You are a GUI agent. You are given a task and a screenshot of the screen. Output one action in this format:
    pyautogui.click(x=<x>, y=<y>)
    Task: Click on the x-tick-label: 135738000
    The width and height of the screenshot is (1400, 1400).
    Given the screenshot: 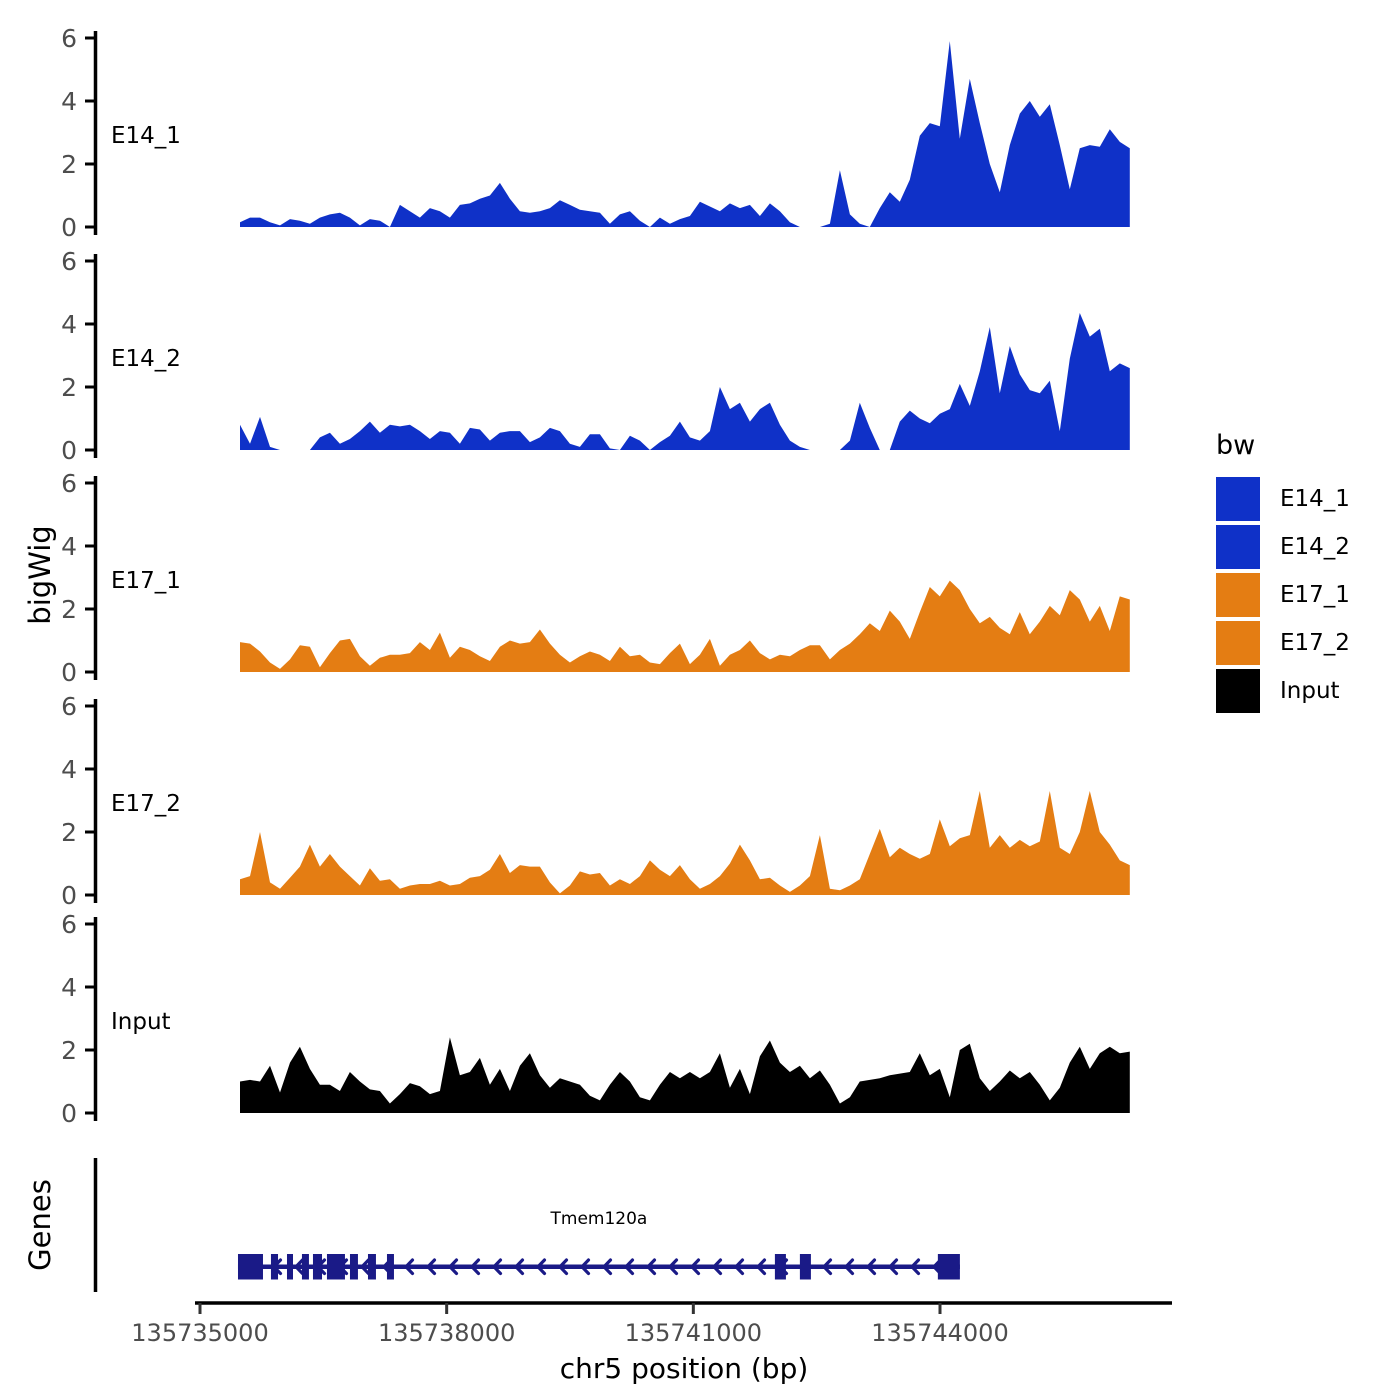 What is the action you would take?
    pyautogui.click(x=446, y=1333)
    